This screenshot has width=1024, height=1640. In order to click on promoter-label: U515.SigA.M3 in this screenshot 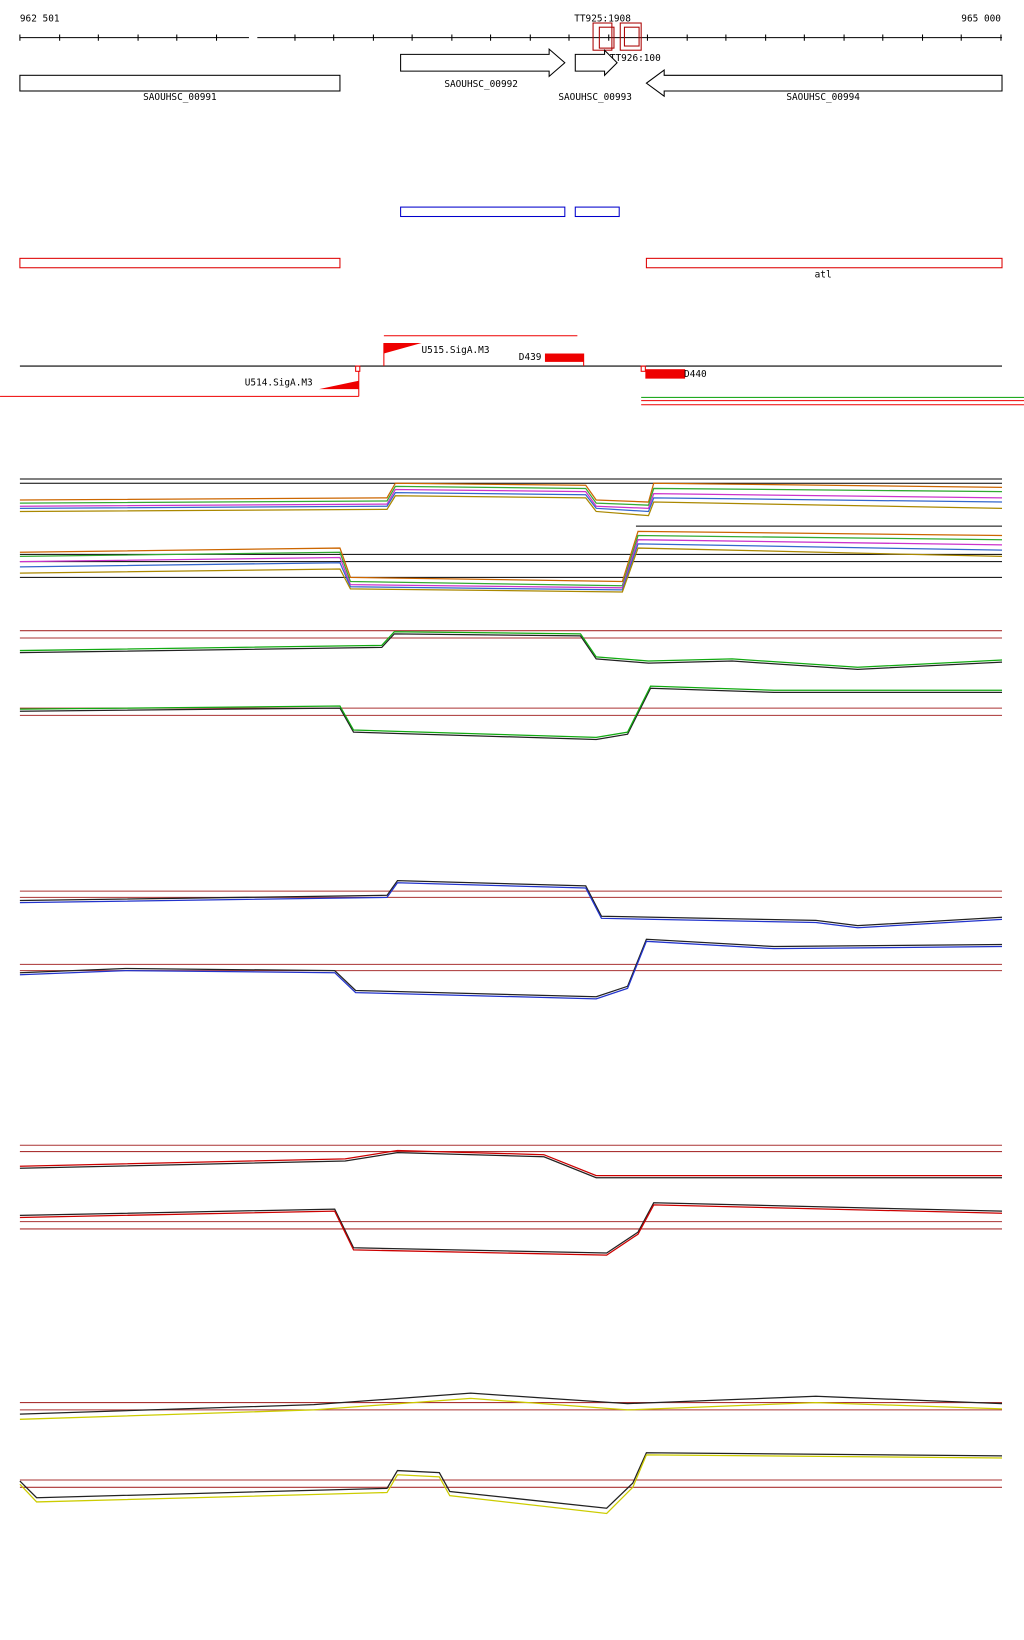, I will do `click(456, 350)`.